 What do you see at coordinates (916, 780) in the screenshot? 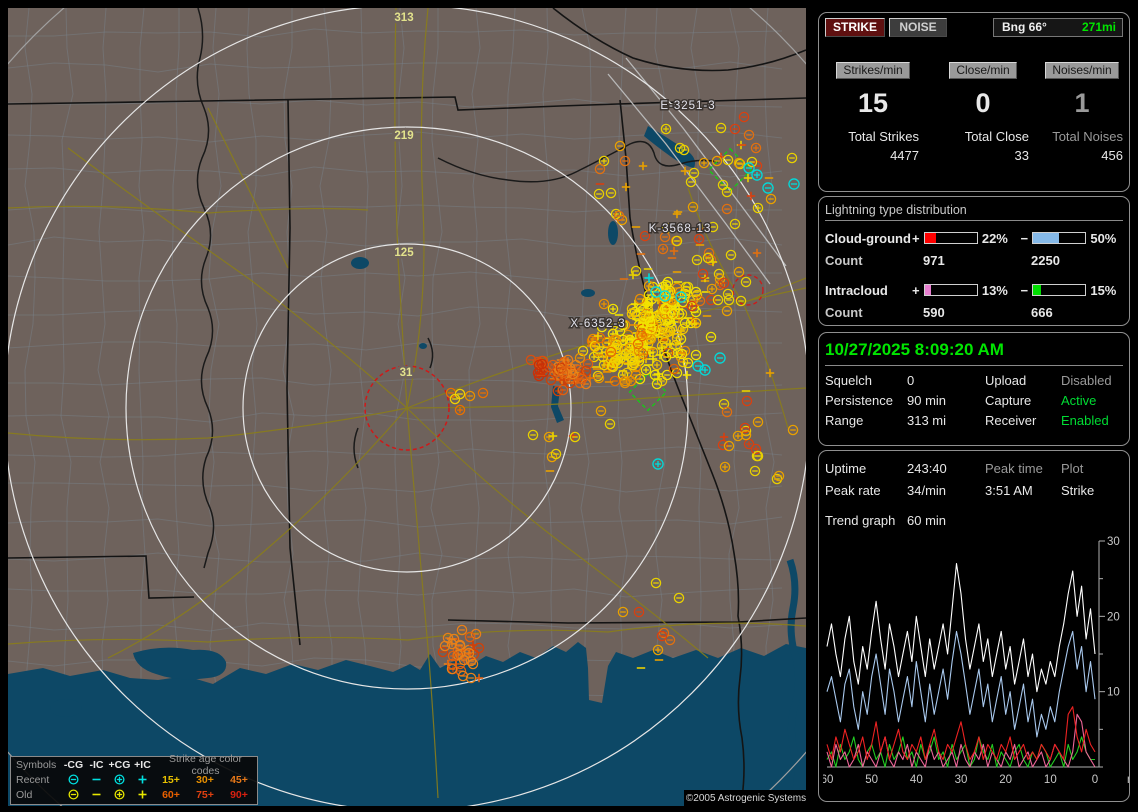
I see `trend-x-tick-label: 40` at bounding box center [916, 780].